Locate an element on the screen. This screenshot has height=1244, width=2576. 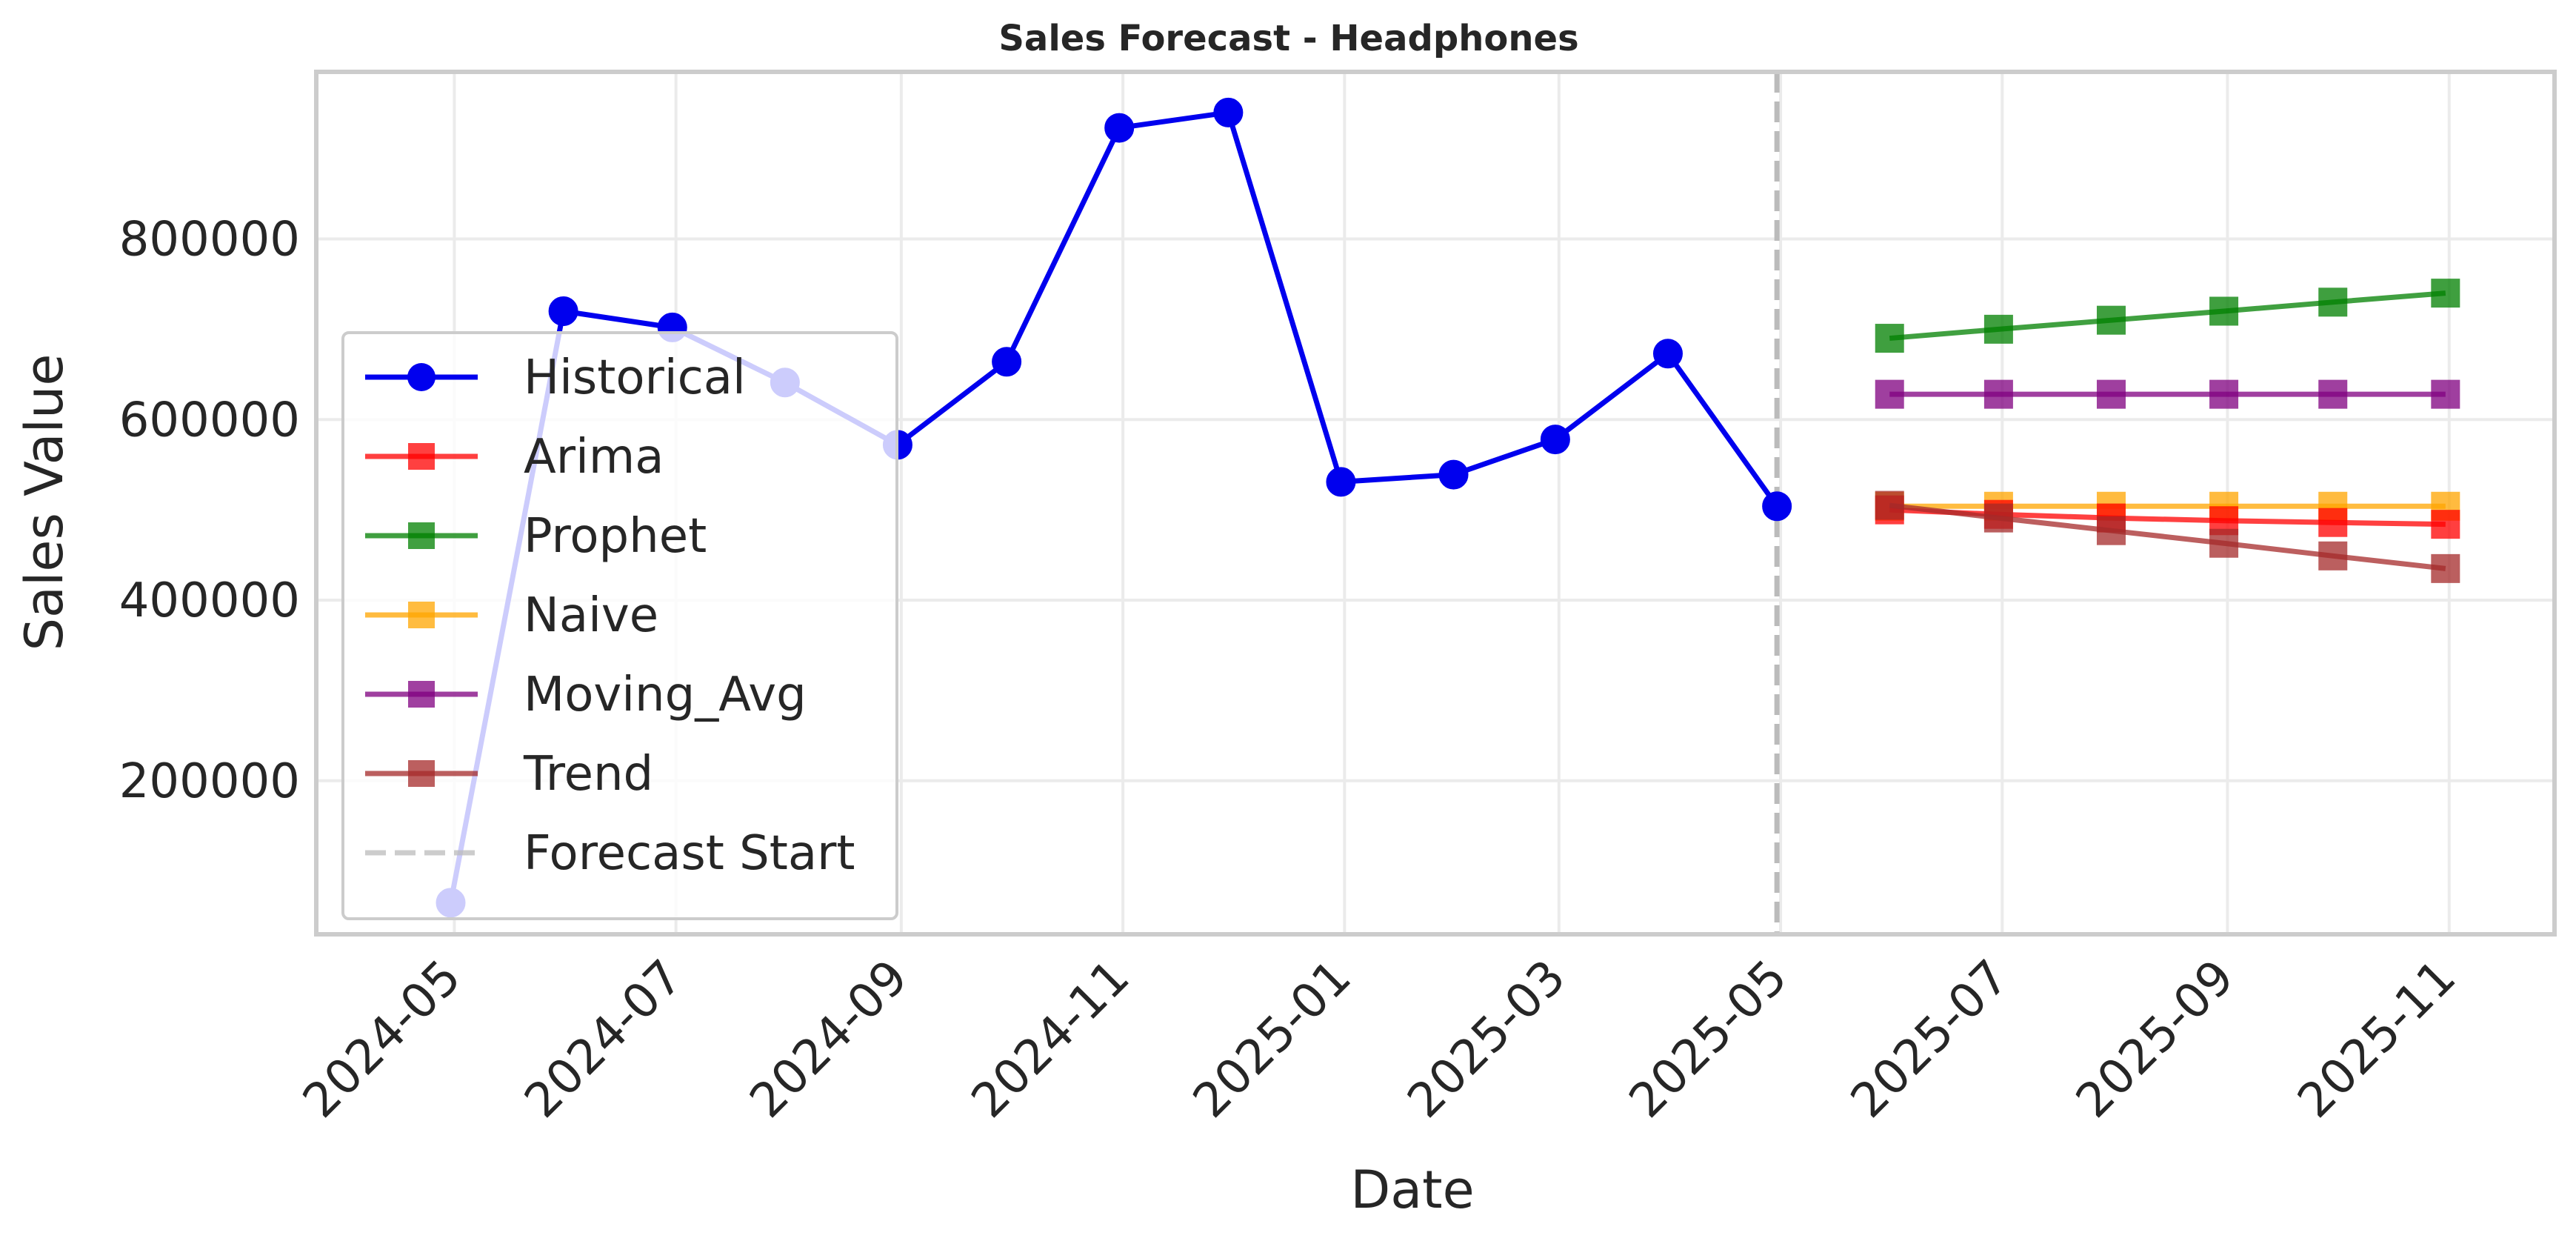
legend-label: Forecast Start is located at coordinates (689, 853).